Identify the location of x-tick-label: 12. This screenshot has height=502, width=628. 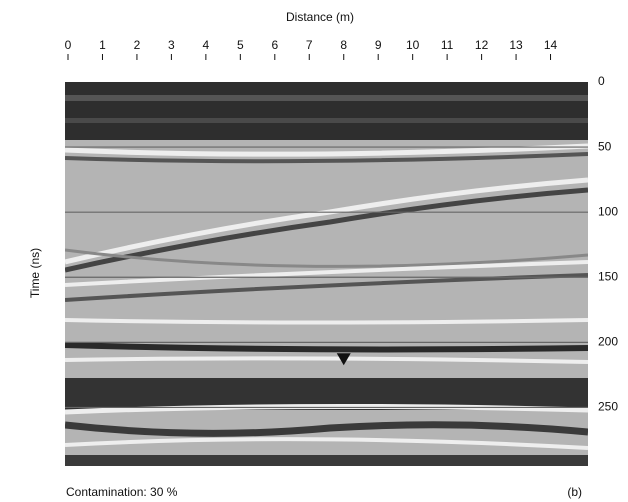
(482, 45).